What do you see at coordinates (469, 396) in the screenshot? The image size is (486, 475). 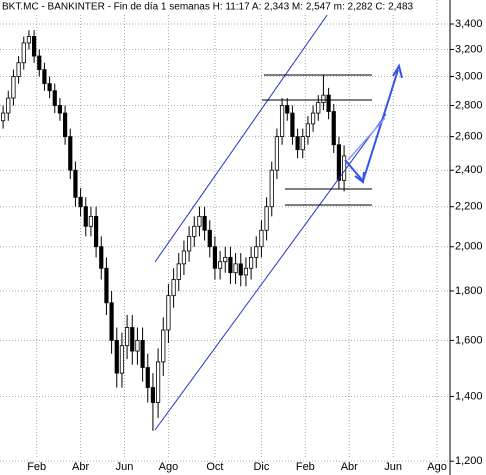 I see `y-tick-label: 1,400` at bounding box center [469, 396].